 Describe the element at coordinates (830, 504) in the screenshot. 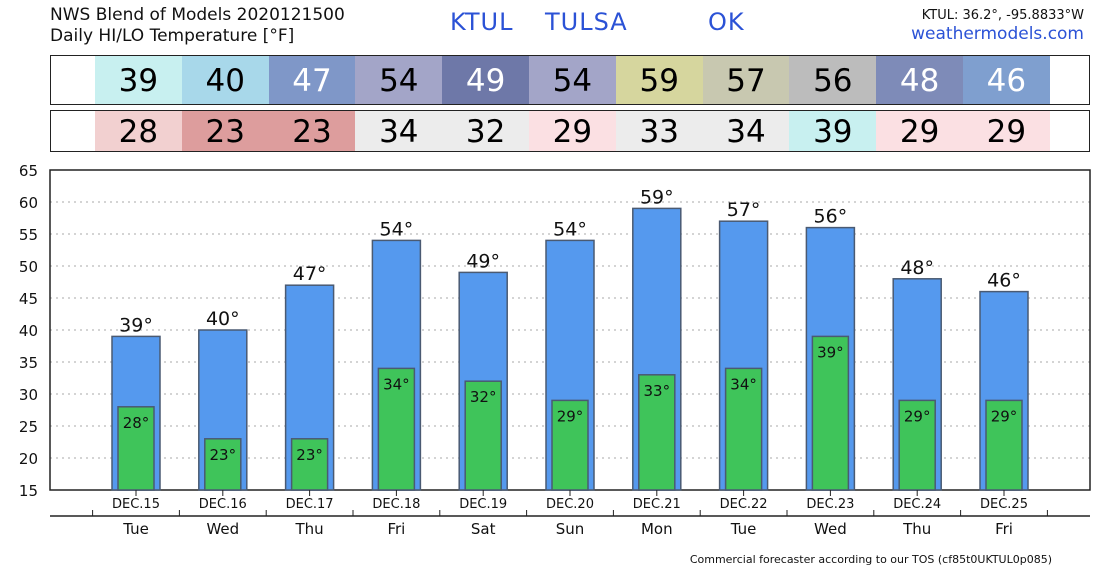

I see `x-date-label: DEC.23` at that location.